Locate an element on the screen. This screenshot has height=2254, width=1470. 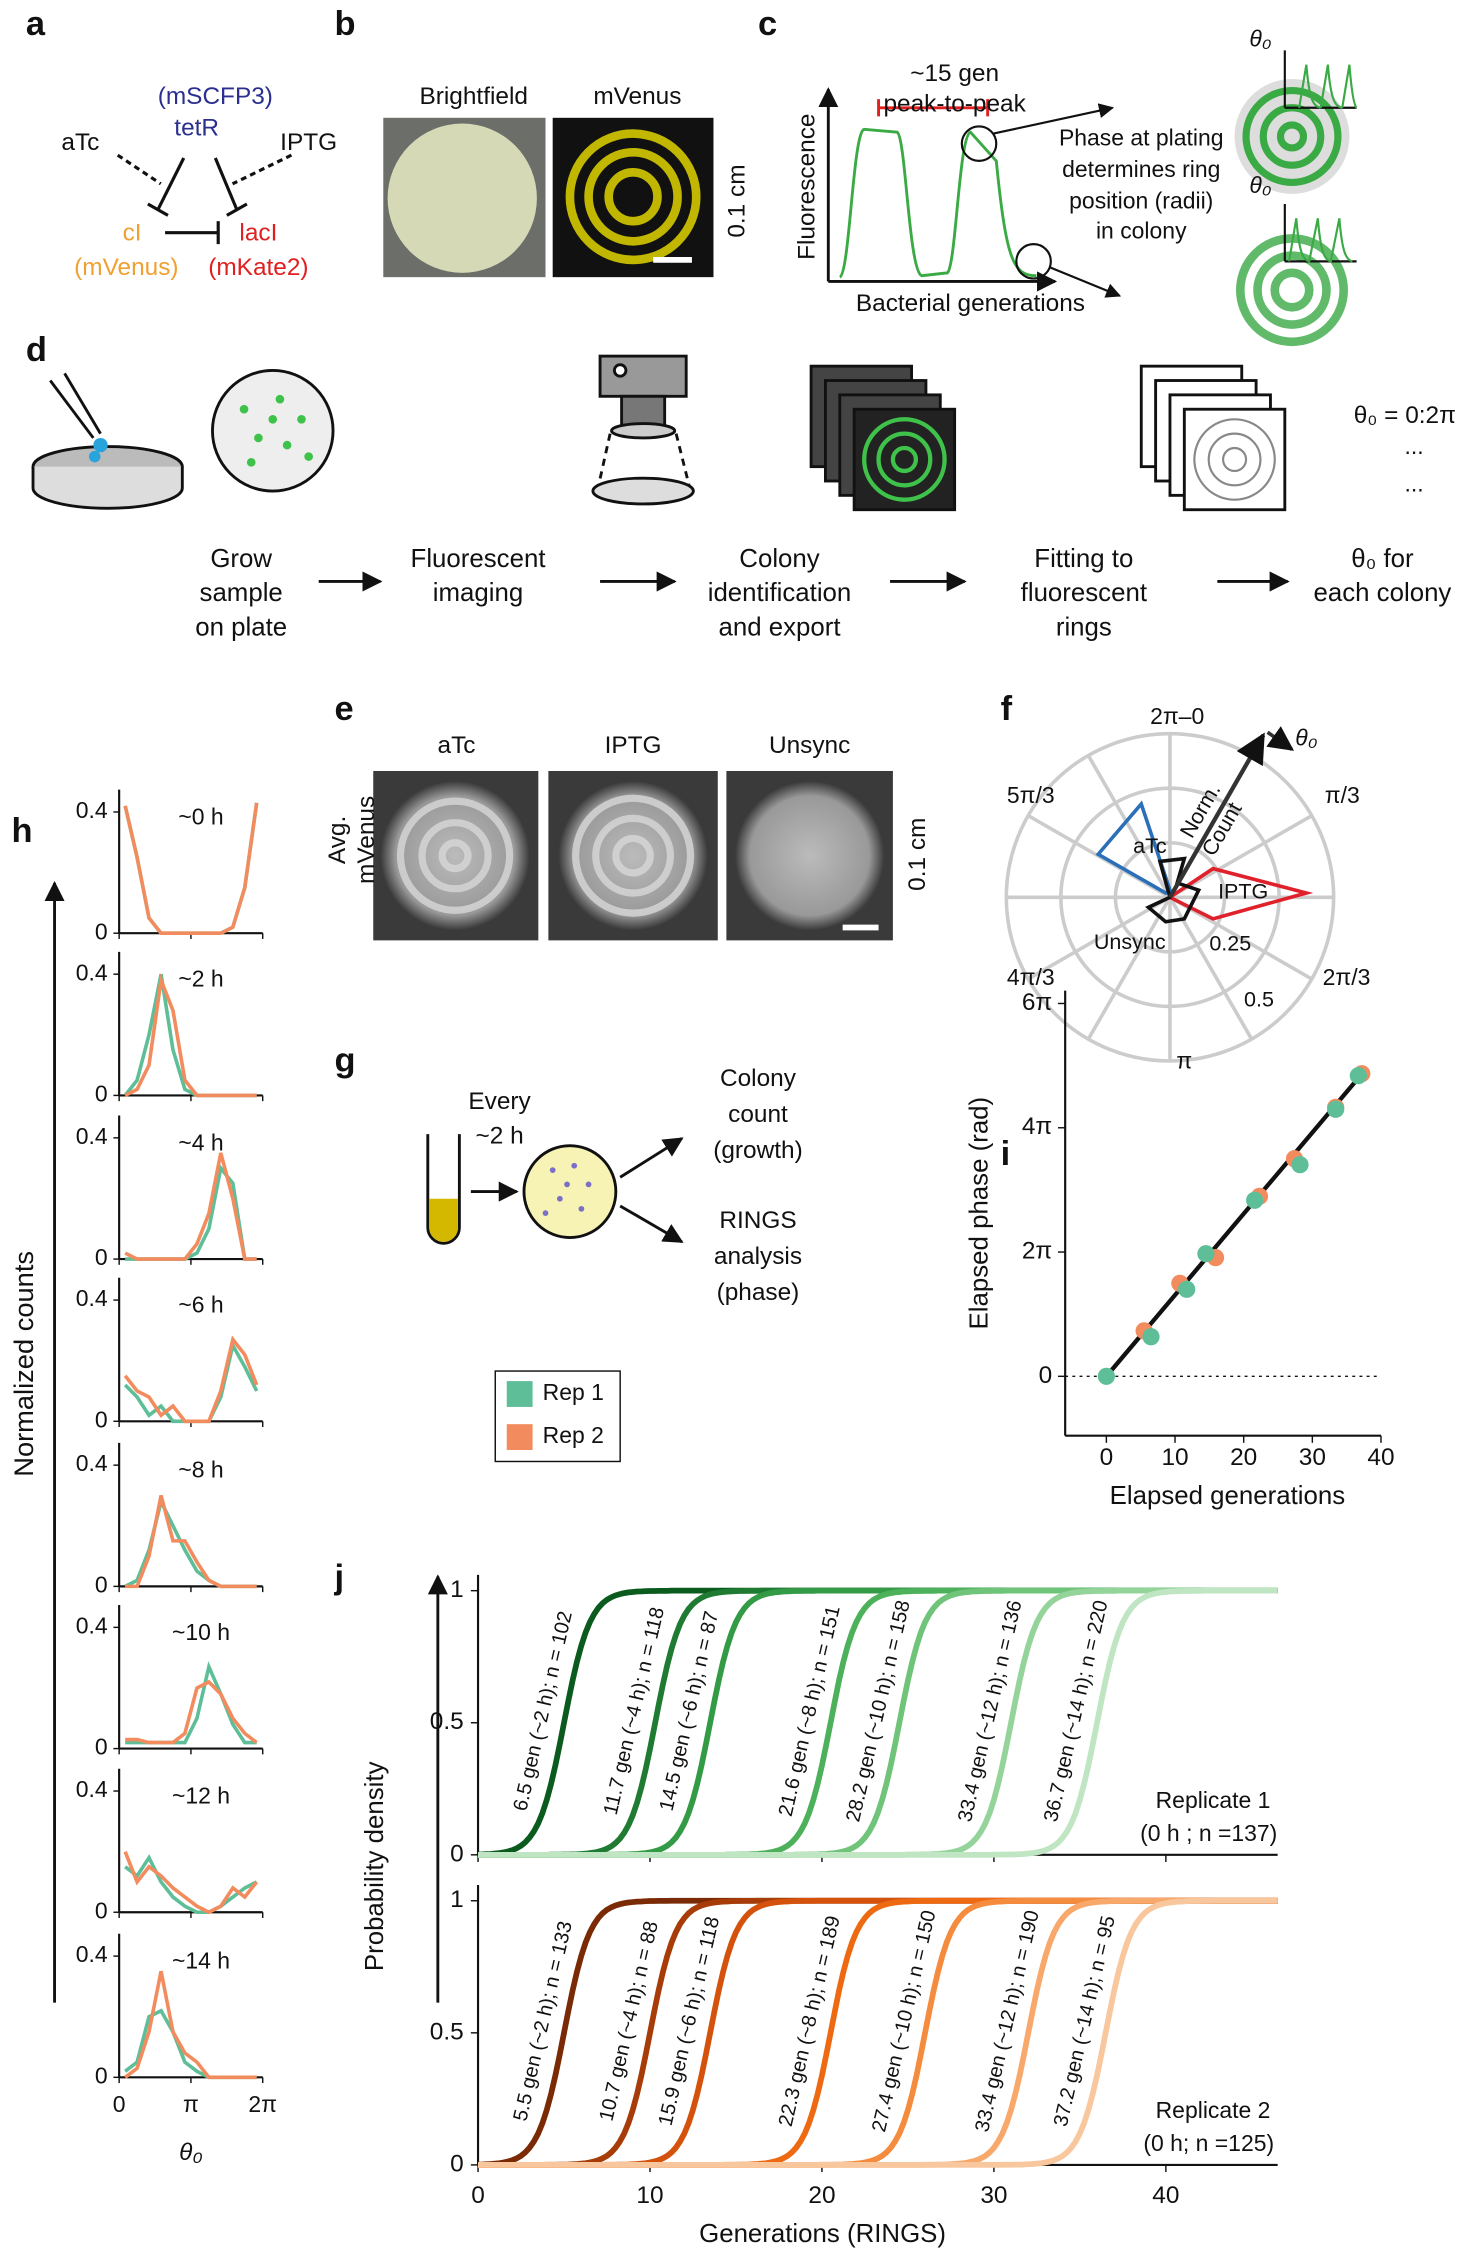
subplot-title: ~12 h is located at coordinates (201, 1795).